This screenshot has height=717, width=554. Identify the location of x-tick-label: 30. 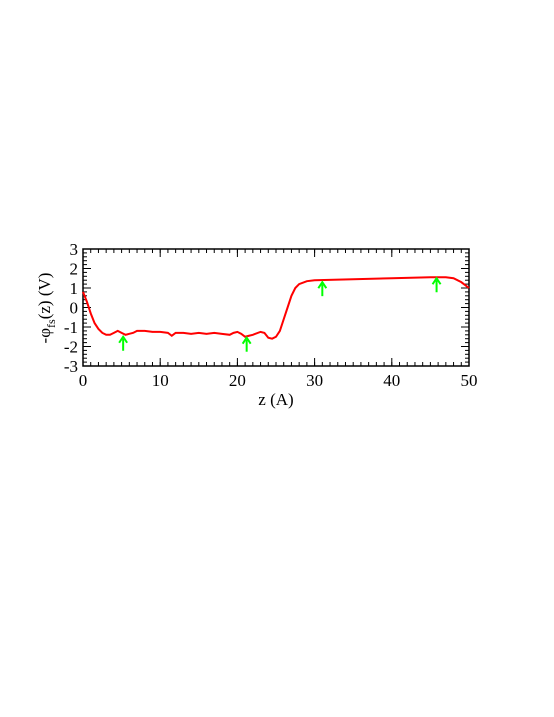
(314, 380).